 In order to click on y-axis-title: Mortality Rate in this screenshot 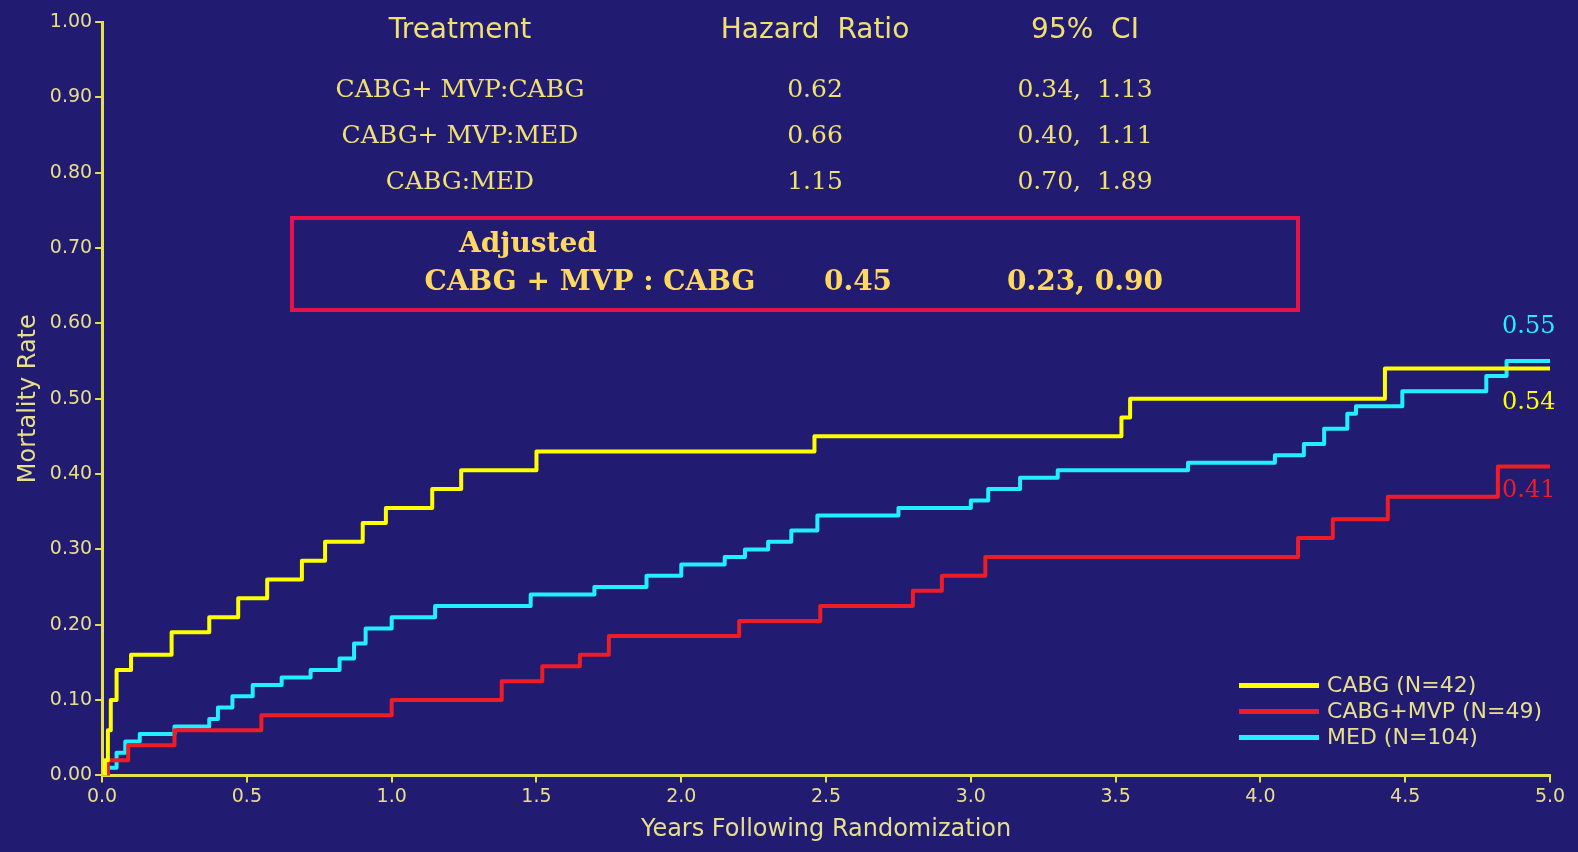, I will do `click(26, 399)`.